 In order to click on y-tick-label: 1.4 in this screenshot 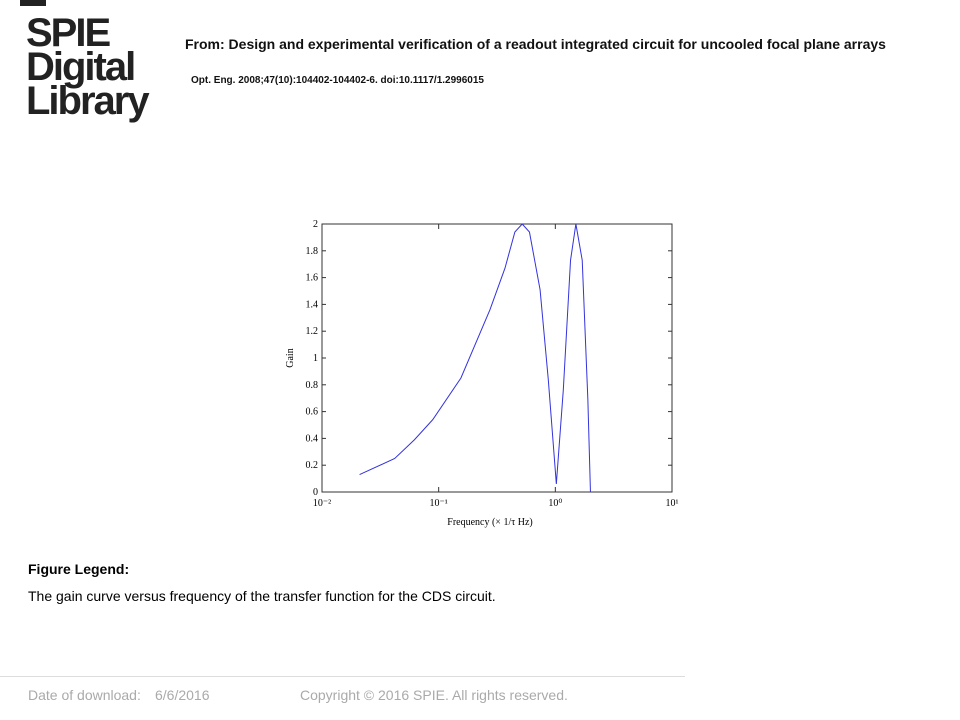, I will do `click(312, 304)`.